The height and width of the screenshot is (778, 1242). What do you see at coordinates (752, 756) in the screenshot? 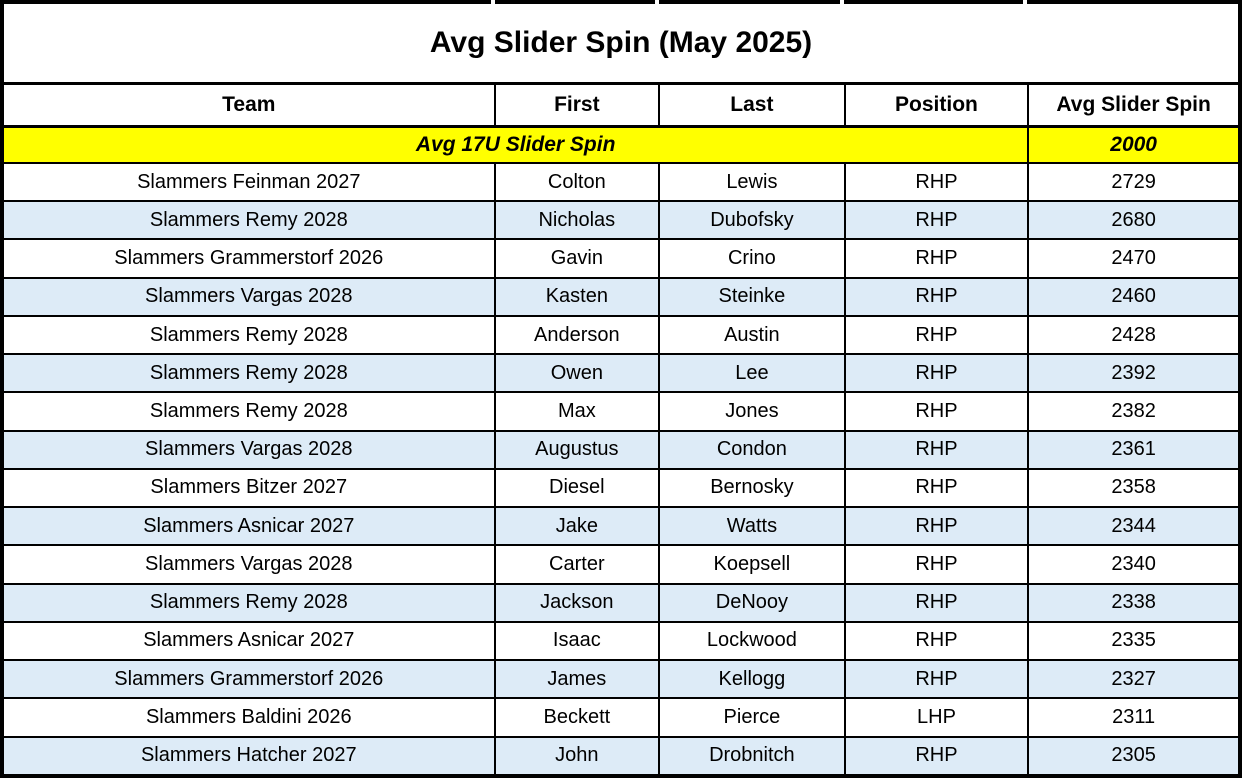
I see `cell-last-name: Drobnitch` at bounding box center [752, 756].